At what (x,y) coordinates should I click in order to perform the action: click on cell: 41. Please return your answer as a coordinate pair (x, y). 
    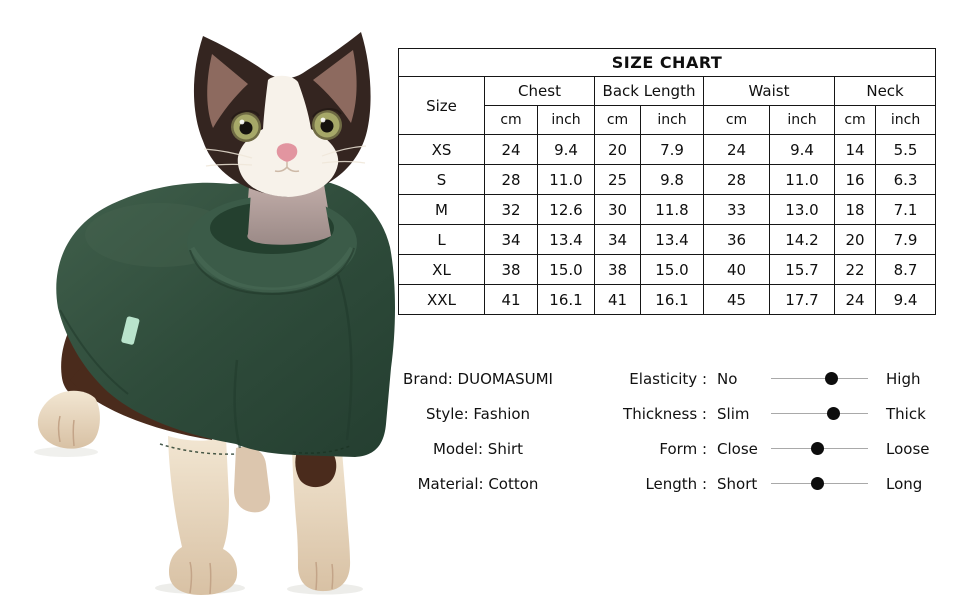
    Looking at the image, I should click on (617, 299).